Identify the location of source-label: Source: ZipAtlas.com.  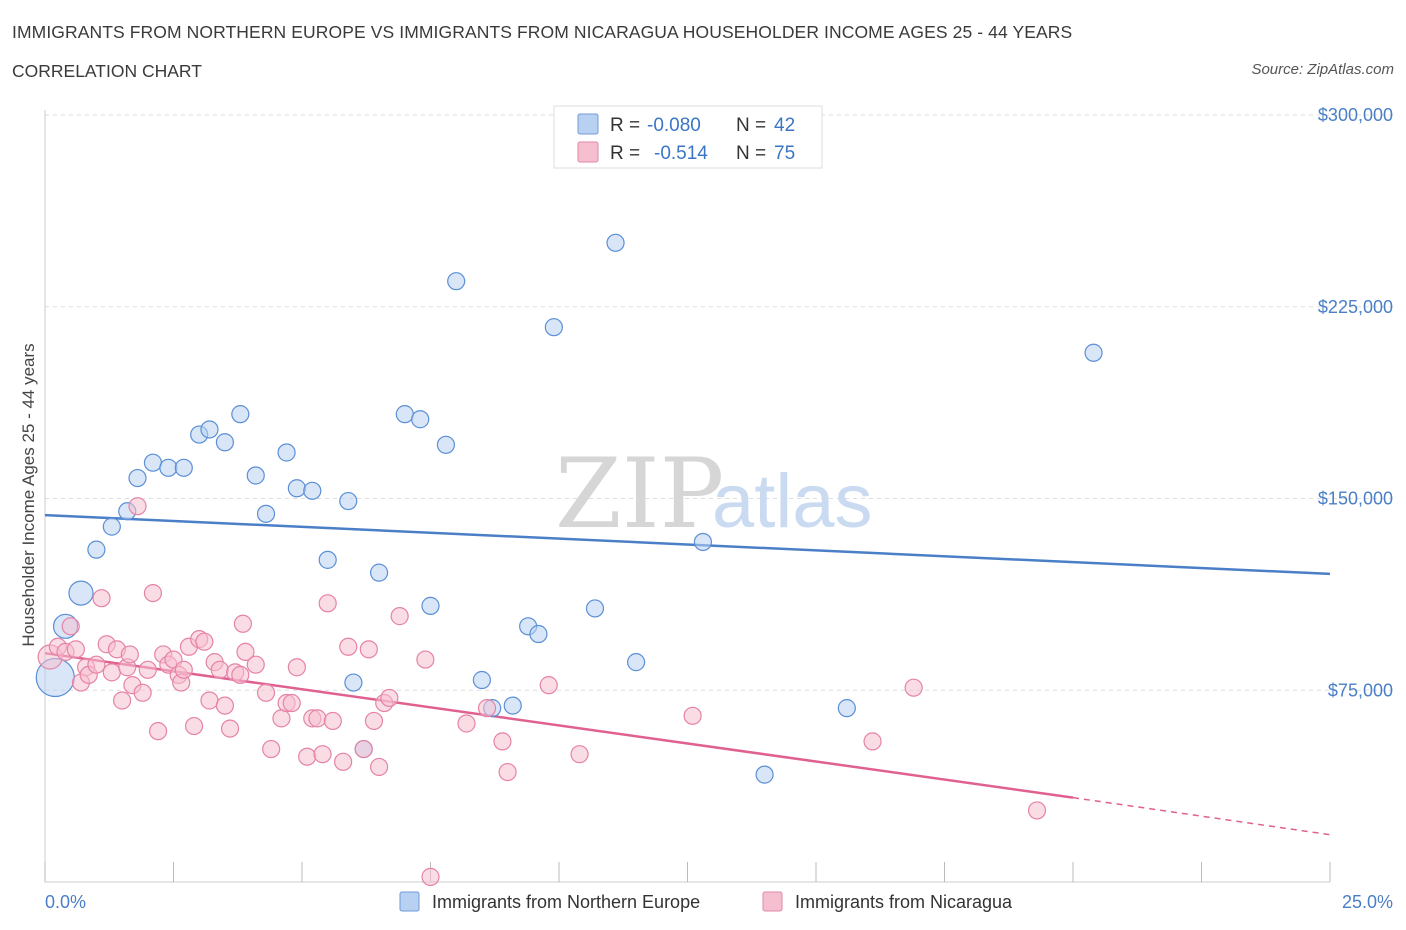
(1322, 69).